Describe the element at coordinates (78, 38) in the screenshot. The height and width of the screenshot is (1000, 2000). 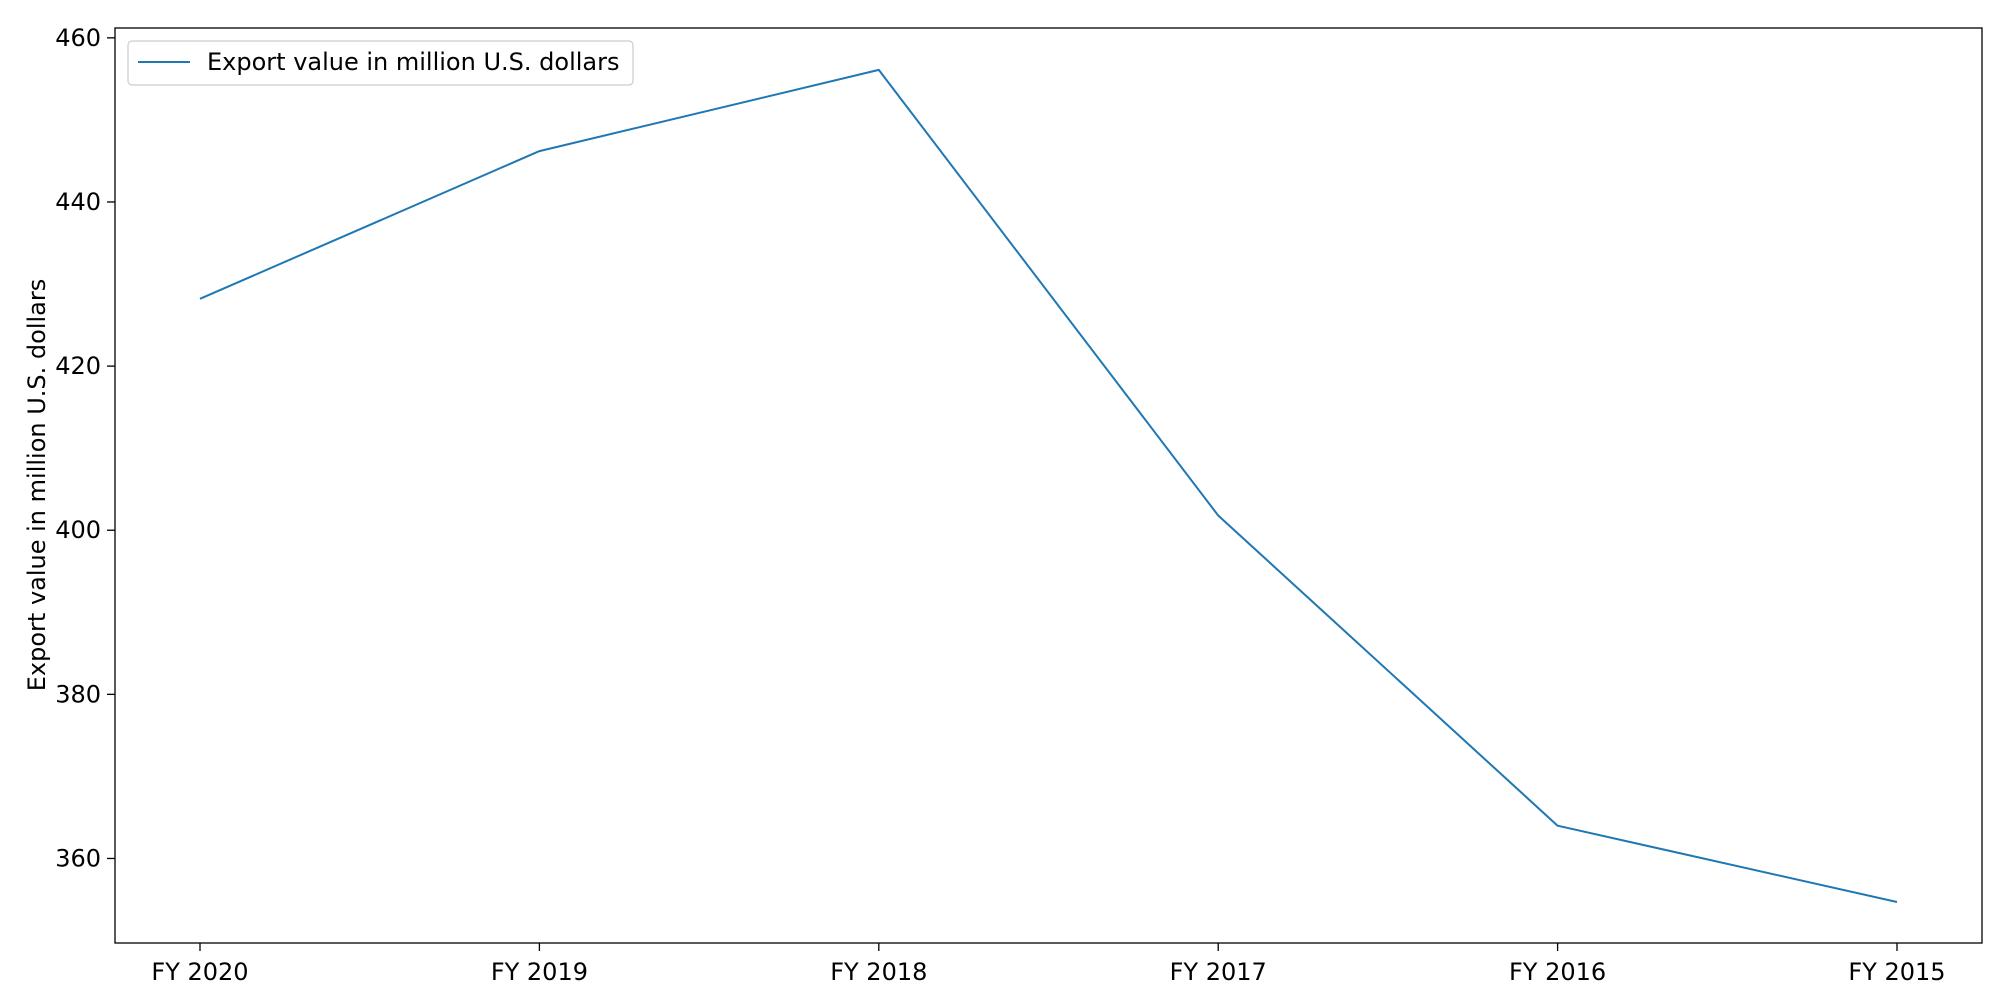
I see `y-tick-label: 460` at that location.